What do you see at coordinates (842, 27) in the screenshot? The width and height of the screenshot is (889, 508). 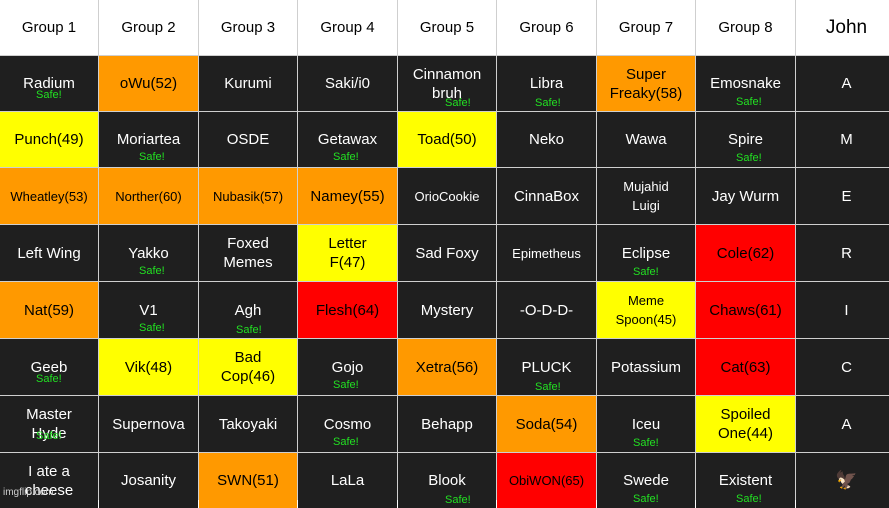 I see `column-header: John` at bounding box center [842, 27].